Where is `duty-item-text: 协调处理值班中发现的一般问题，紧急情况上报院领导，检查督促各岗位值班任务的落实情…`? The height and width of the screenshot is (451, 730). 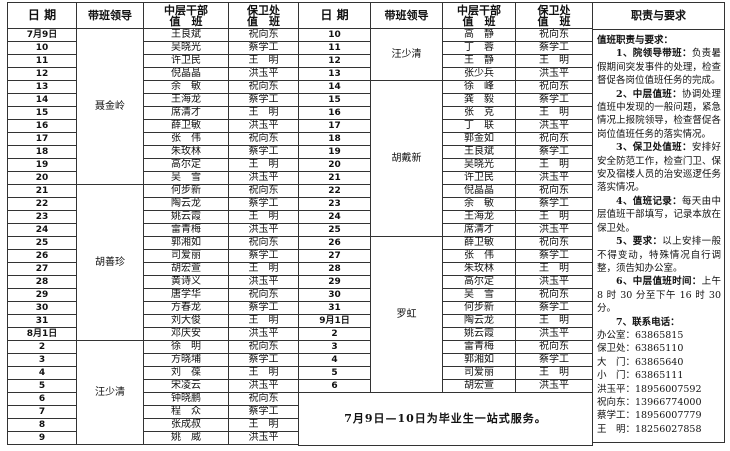 duty-item-text: 协调处理值班中发现的一般问题，紧急情况上报院领导，检查督促各岗位值班任务的落实情… is located at coordinates (659, 114).